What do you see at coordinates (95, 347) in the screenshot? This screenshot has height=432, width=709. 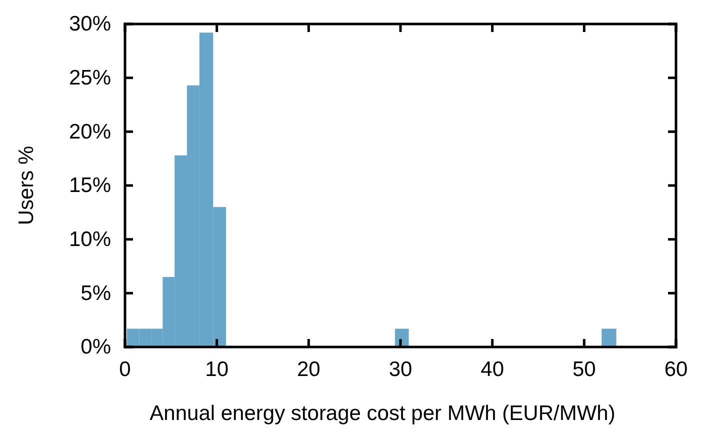 I see `y-tick-label: 0%` at bounding box center [95, 347].